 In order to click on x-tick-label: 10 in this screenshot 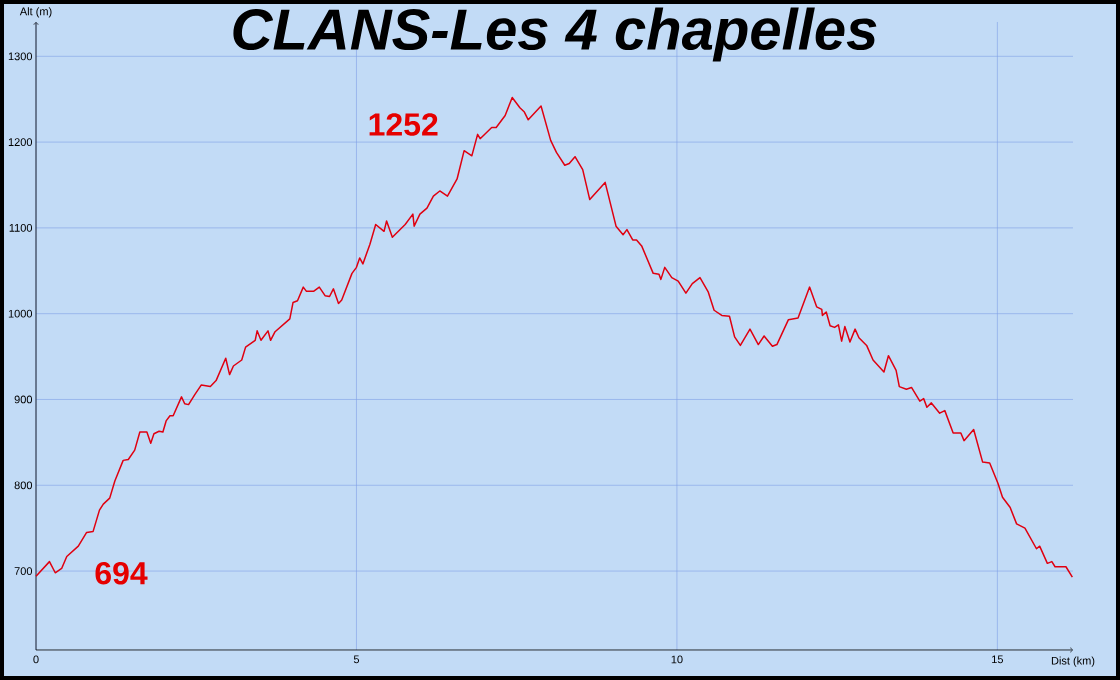, I will do `click(677, 659)`.